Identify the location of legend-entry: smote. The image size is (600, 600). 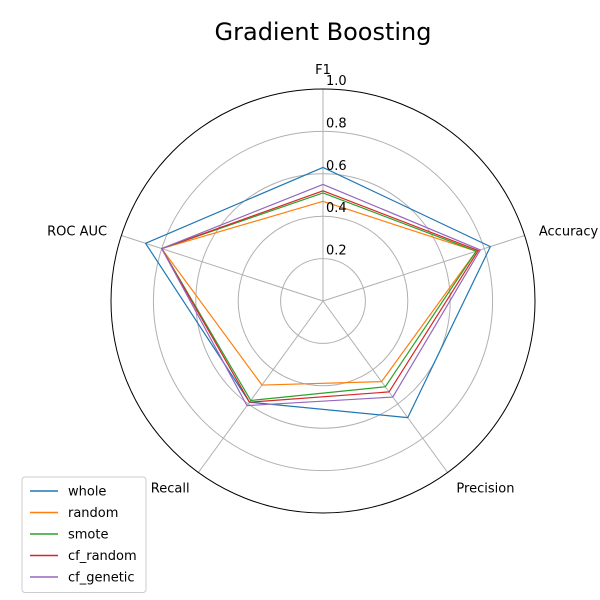
(88, 535).